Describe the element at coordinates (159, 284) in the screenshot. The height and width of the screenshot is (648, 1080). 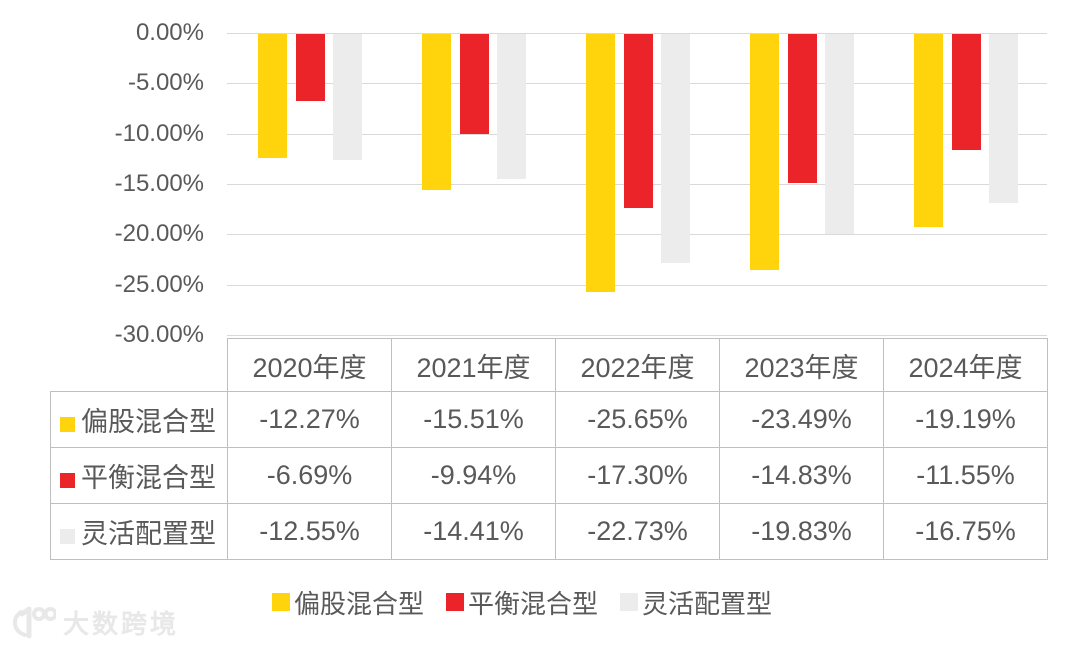
I see `y-tick-label: -25.00%` at that location.